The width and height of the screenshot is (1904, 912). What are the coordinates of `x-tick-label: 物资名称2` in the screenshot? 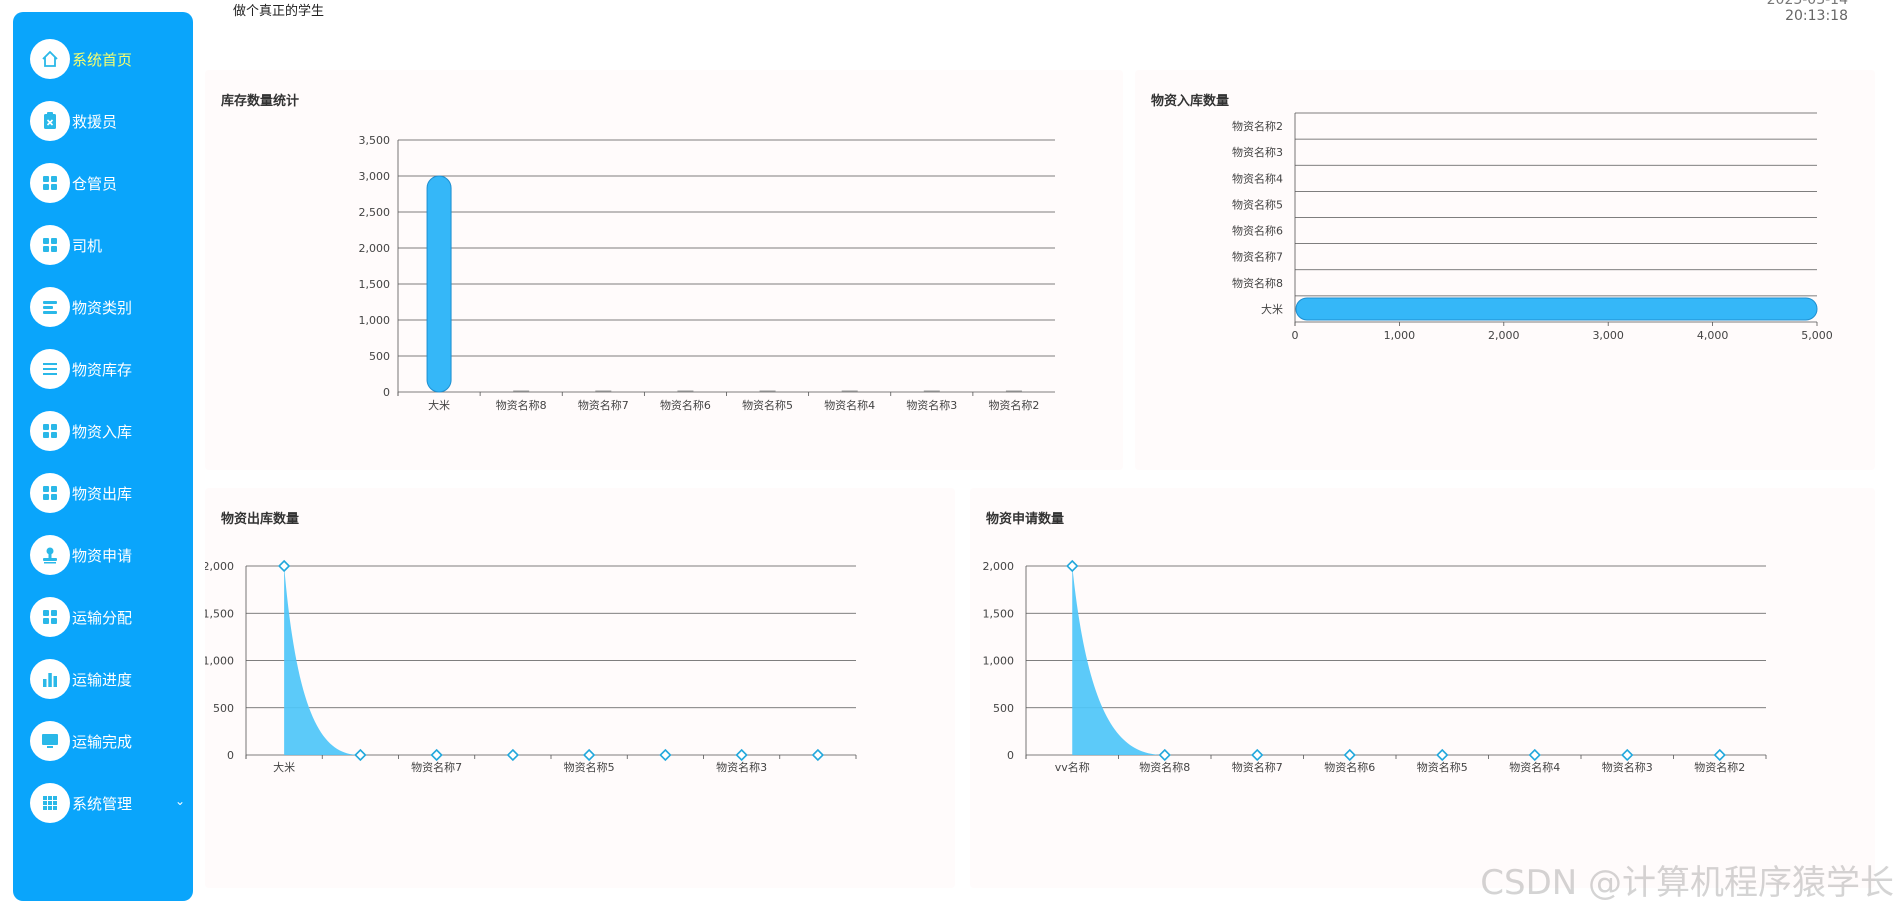 It's located at (1719, 767).